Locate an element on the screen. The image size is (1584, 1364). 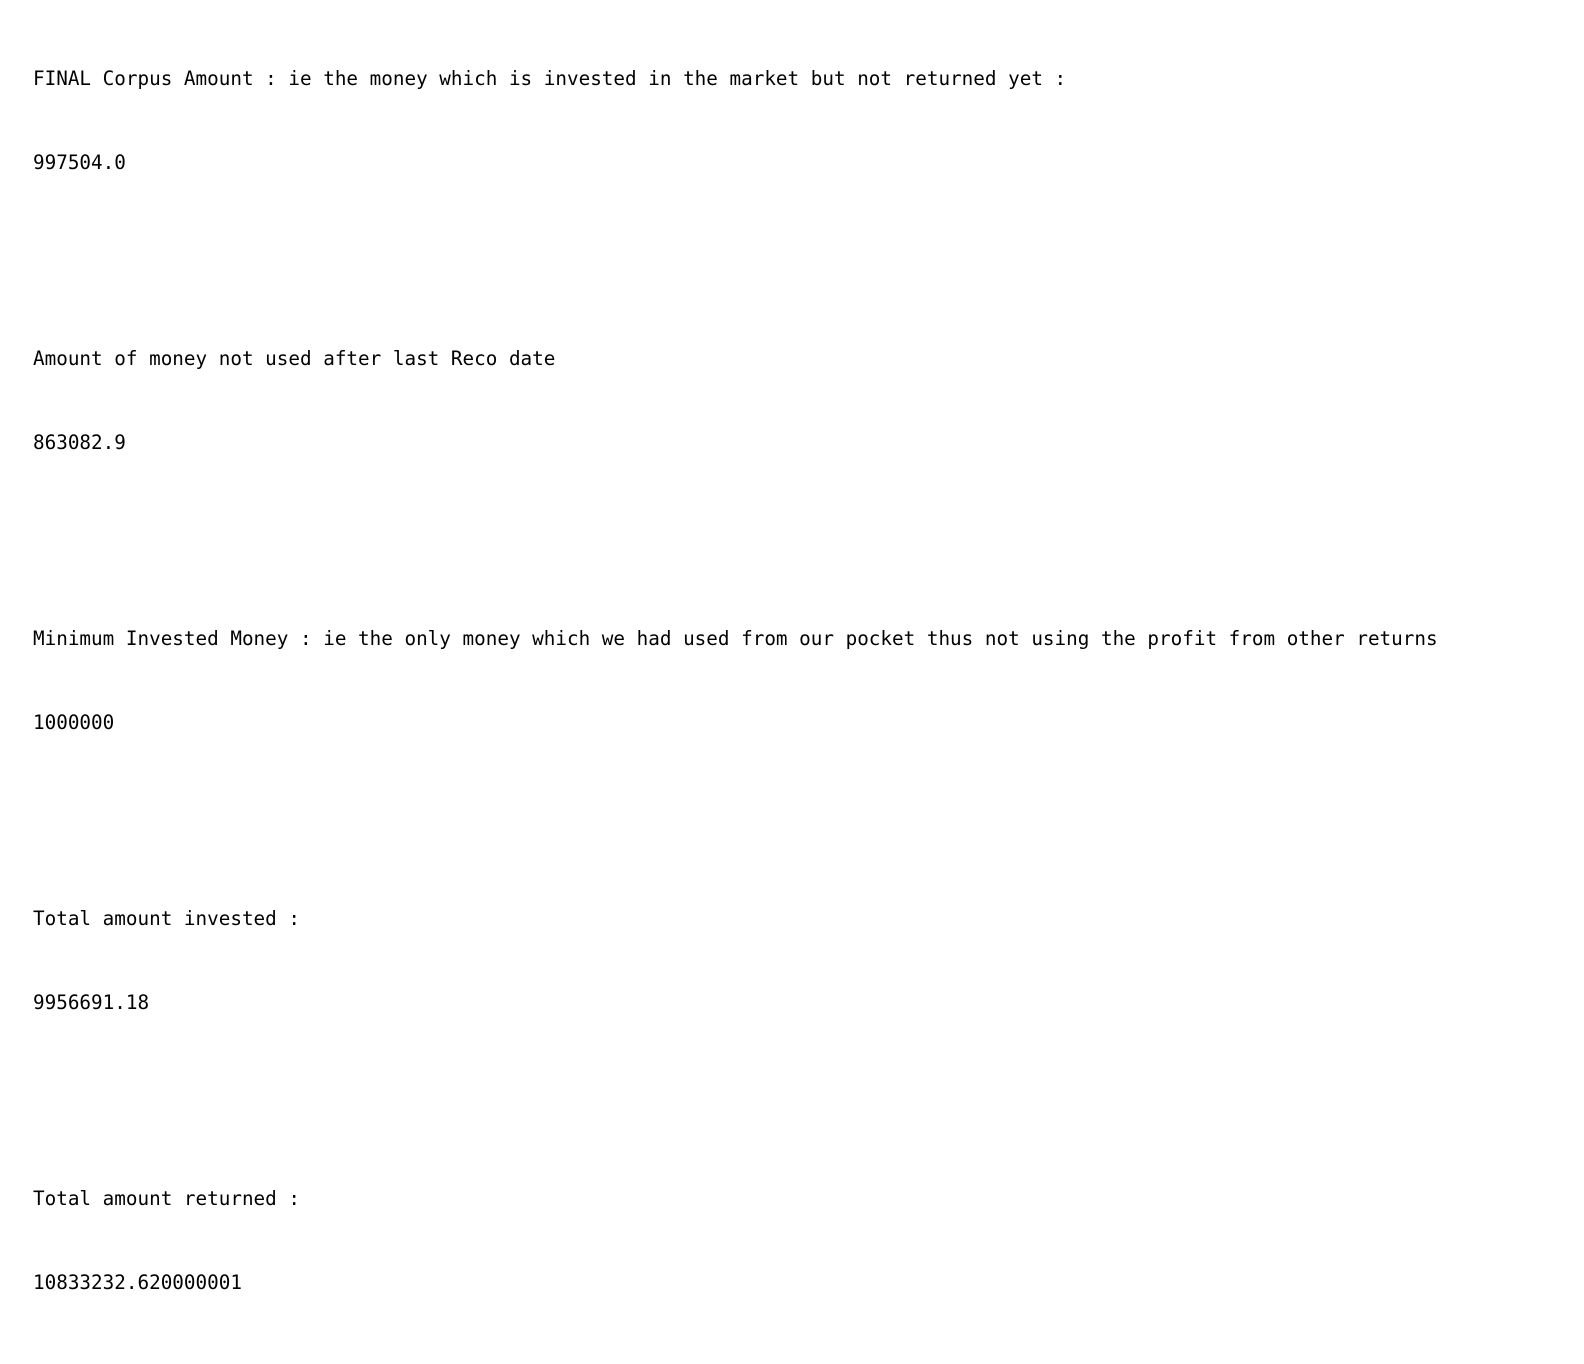
total-returned-value: 10833232.620000001 is located at coordinates (137, 1282).